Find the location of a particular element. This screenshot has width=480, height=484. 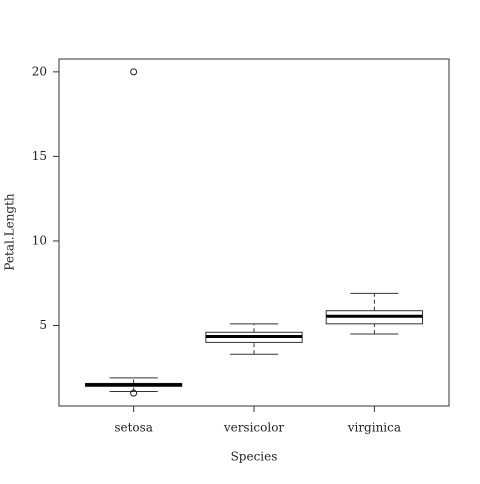

x-axis-label: Species is located at coordinates (254, 457).